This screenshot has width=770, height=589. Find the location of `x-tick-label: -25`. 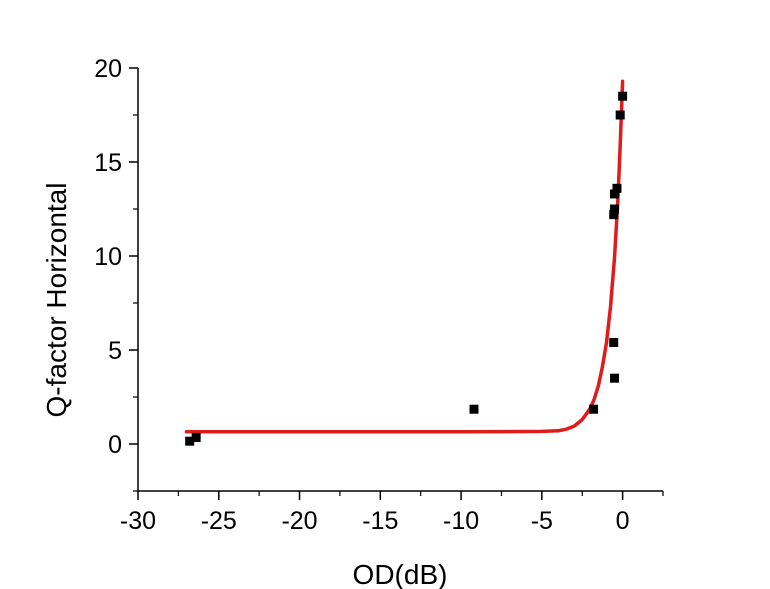

x-tick-label: -25 is located at coordinates (219, 521).